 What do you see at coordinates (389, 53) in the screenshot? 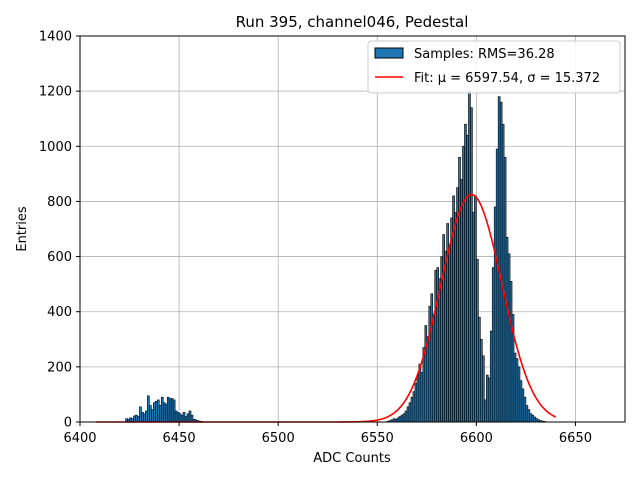
I see `legend-swatch-samples` at bounding box center [389, 53].